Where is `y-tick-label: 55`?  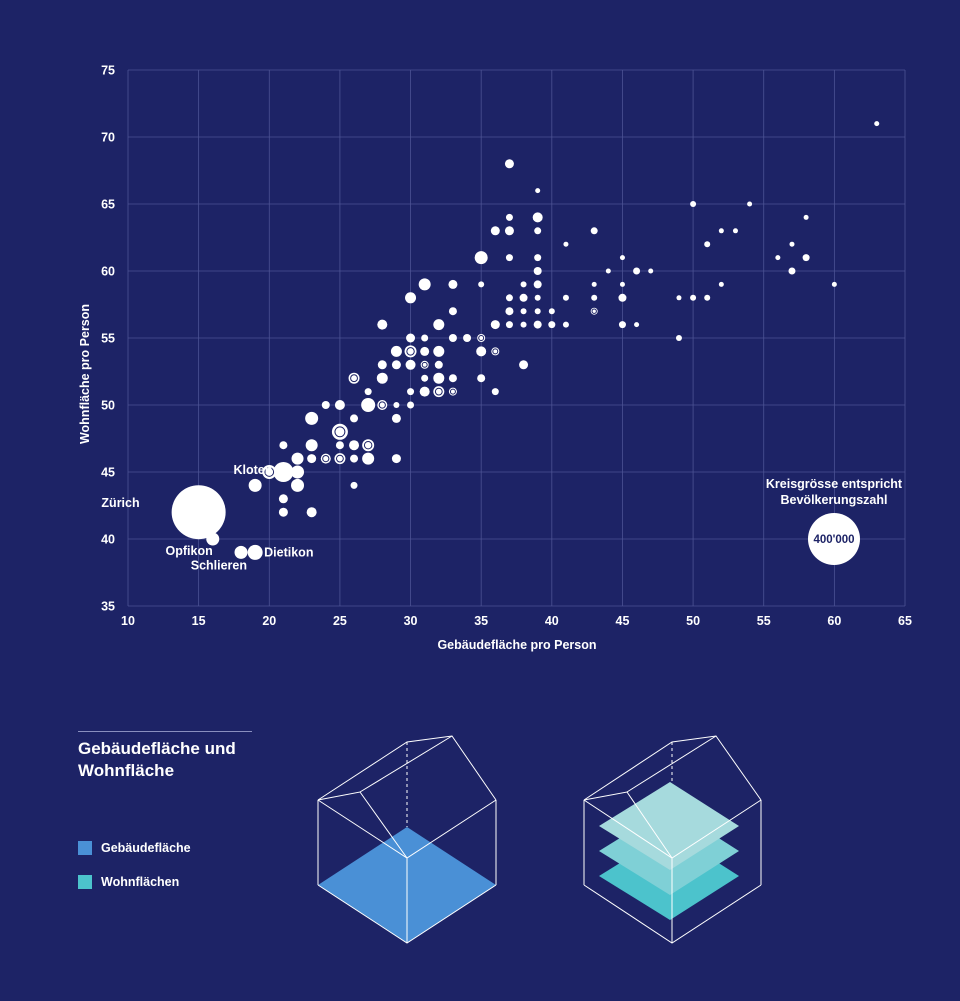
y-tick-label: 55 is located at coordinates (108, 339).